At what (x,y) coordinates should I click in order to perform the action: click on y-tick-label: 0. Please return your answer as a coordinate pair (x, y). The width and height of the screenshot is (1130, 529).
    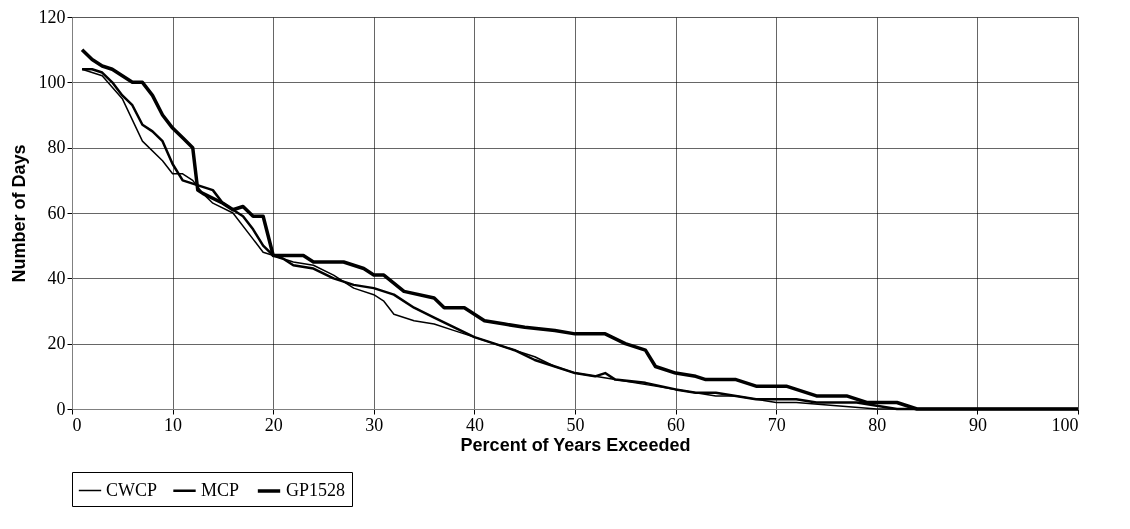
    Looking at the image, I should click on (61, 408).